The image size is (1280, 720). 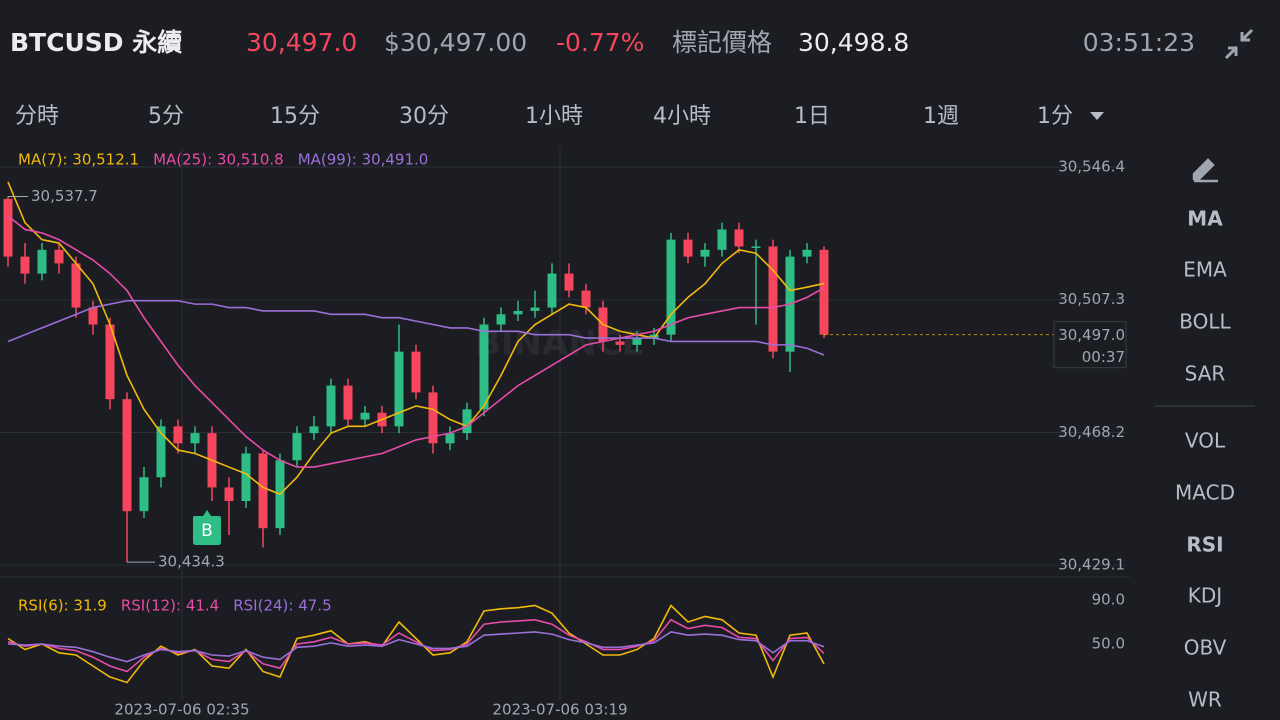 What do you see at coordinates (1205, 648) in the screenshot?
I see `indicator-option: OBV` at bounding box center [1205, 648].